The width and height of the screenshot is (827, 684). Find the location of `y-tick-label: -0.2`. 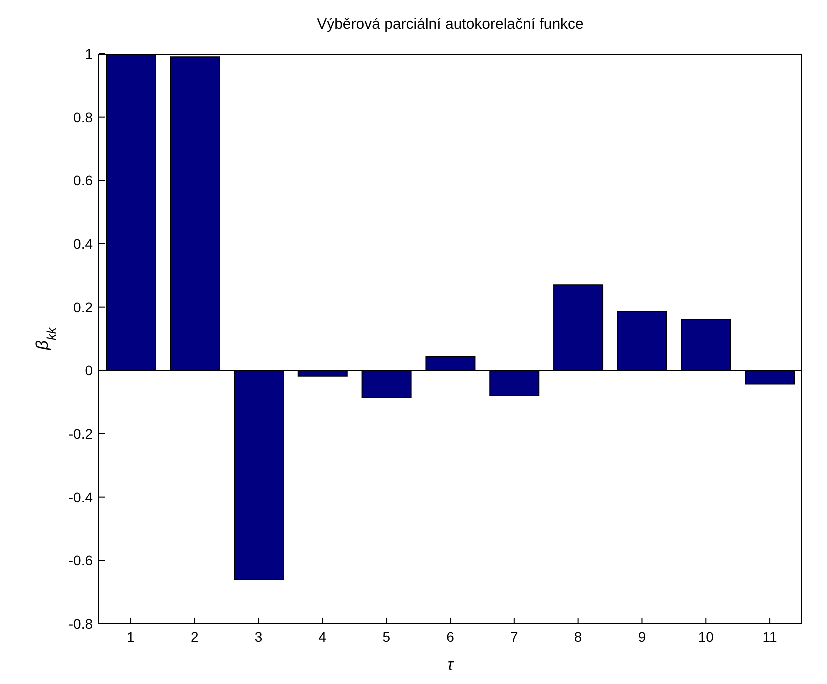

y-tick-label: -0.2 is located at coordinates (81, 434).